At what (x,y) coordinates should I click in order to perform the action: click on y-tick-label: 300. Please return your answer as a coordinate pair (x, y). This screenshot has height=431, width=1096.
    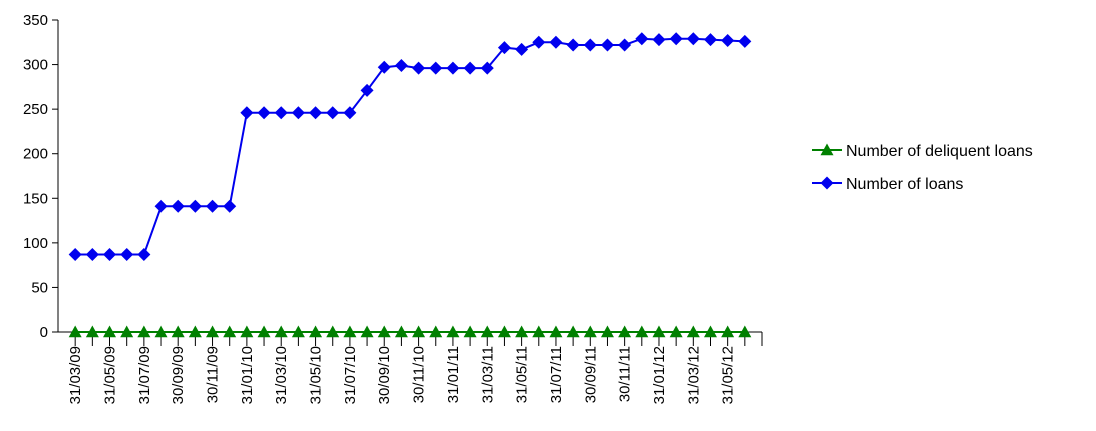
    Looking at the image, I should click on (35, 65).